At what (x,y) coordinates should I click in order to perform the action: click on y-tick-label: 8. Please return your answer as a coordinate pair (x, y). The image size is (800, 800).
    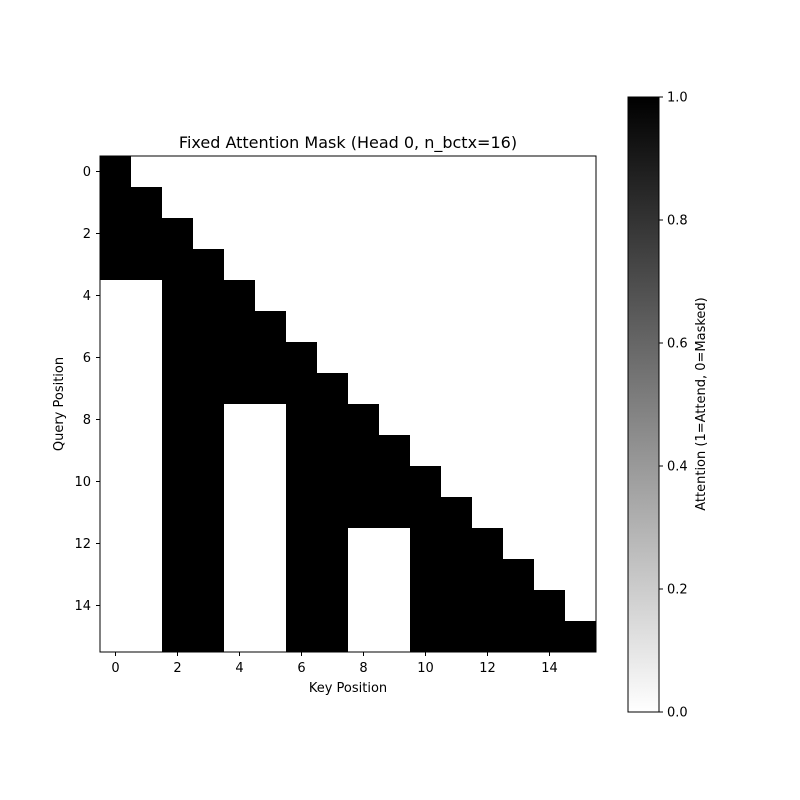
    Looking at the image, I should click on (87, 420).